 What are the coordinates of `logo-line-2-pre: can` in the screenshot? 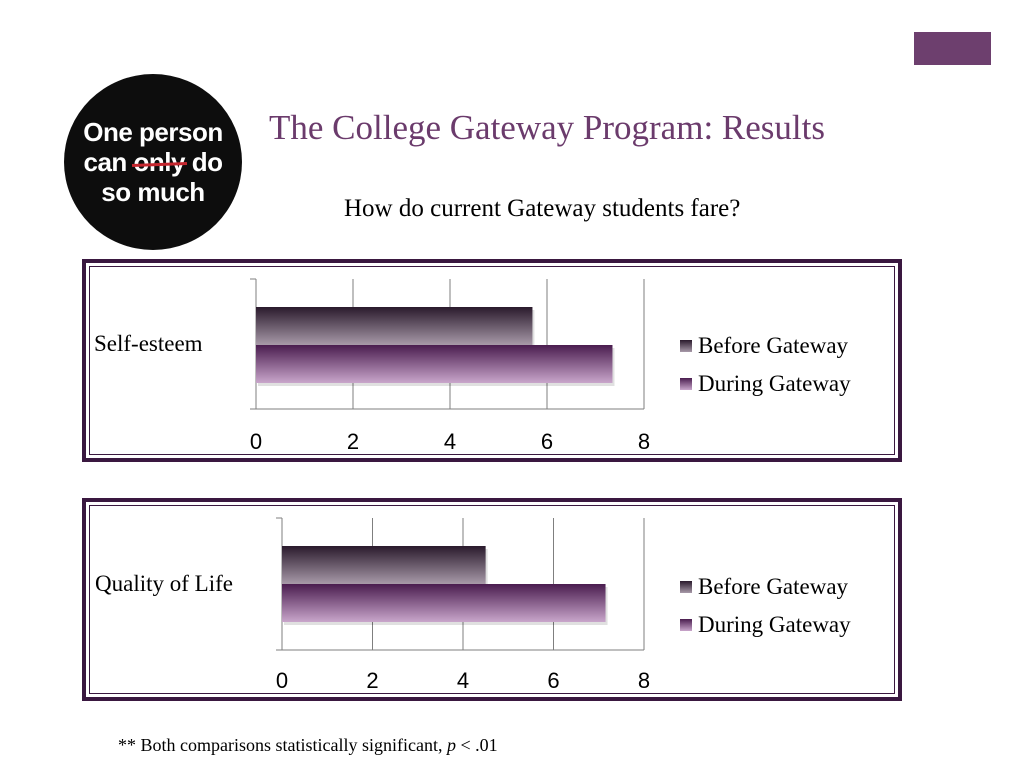 It's located at (108, 162).